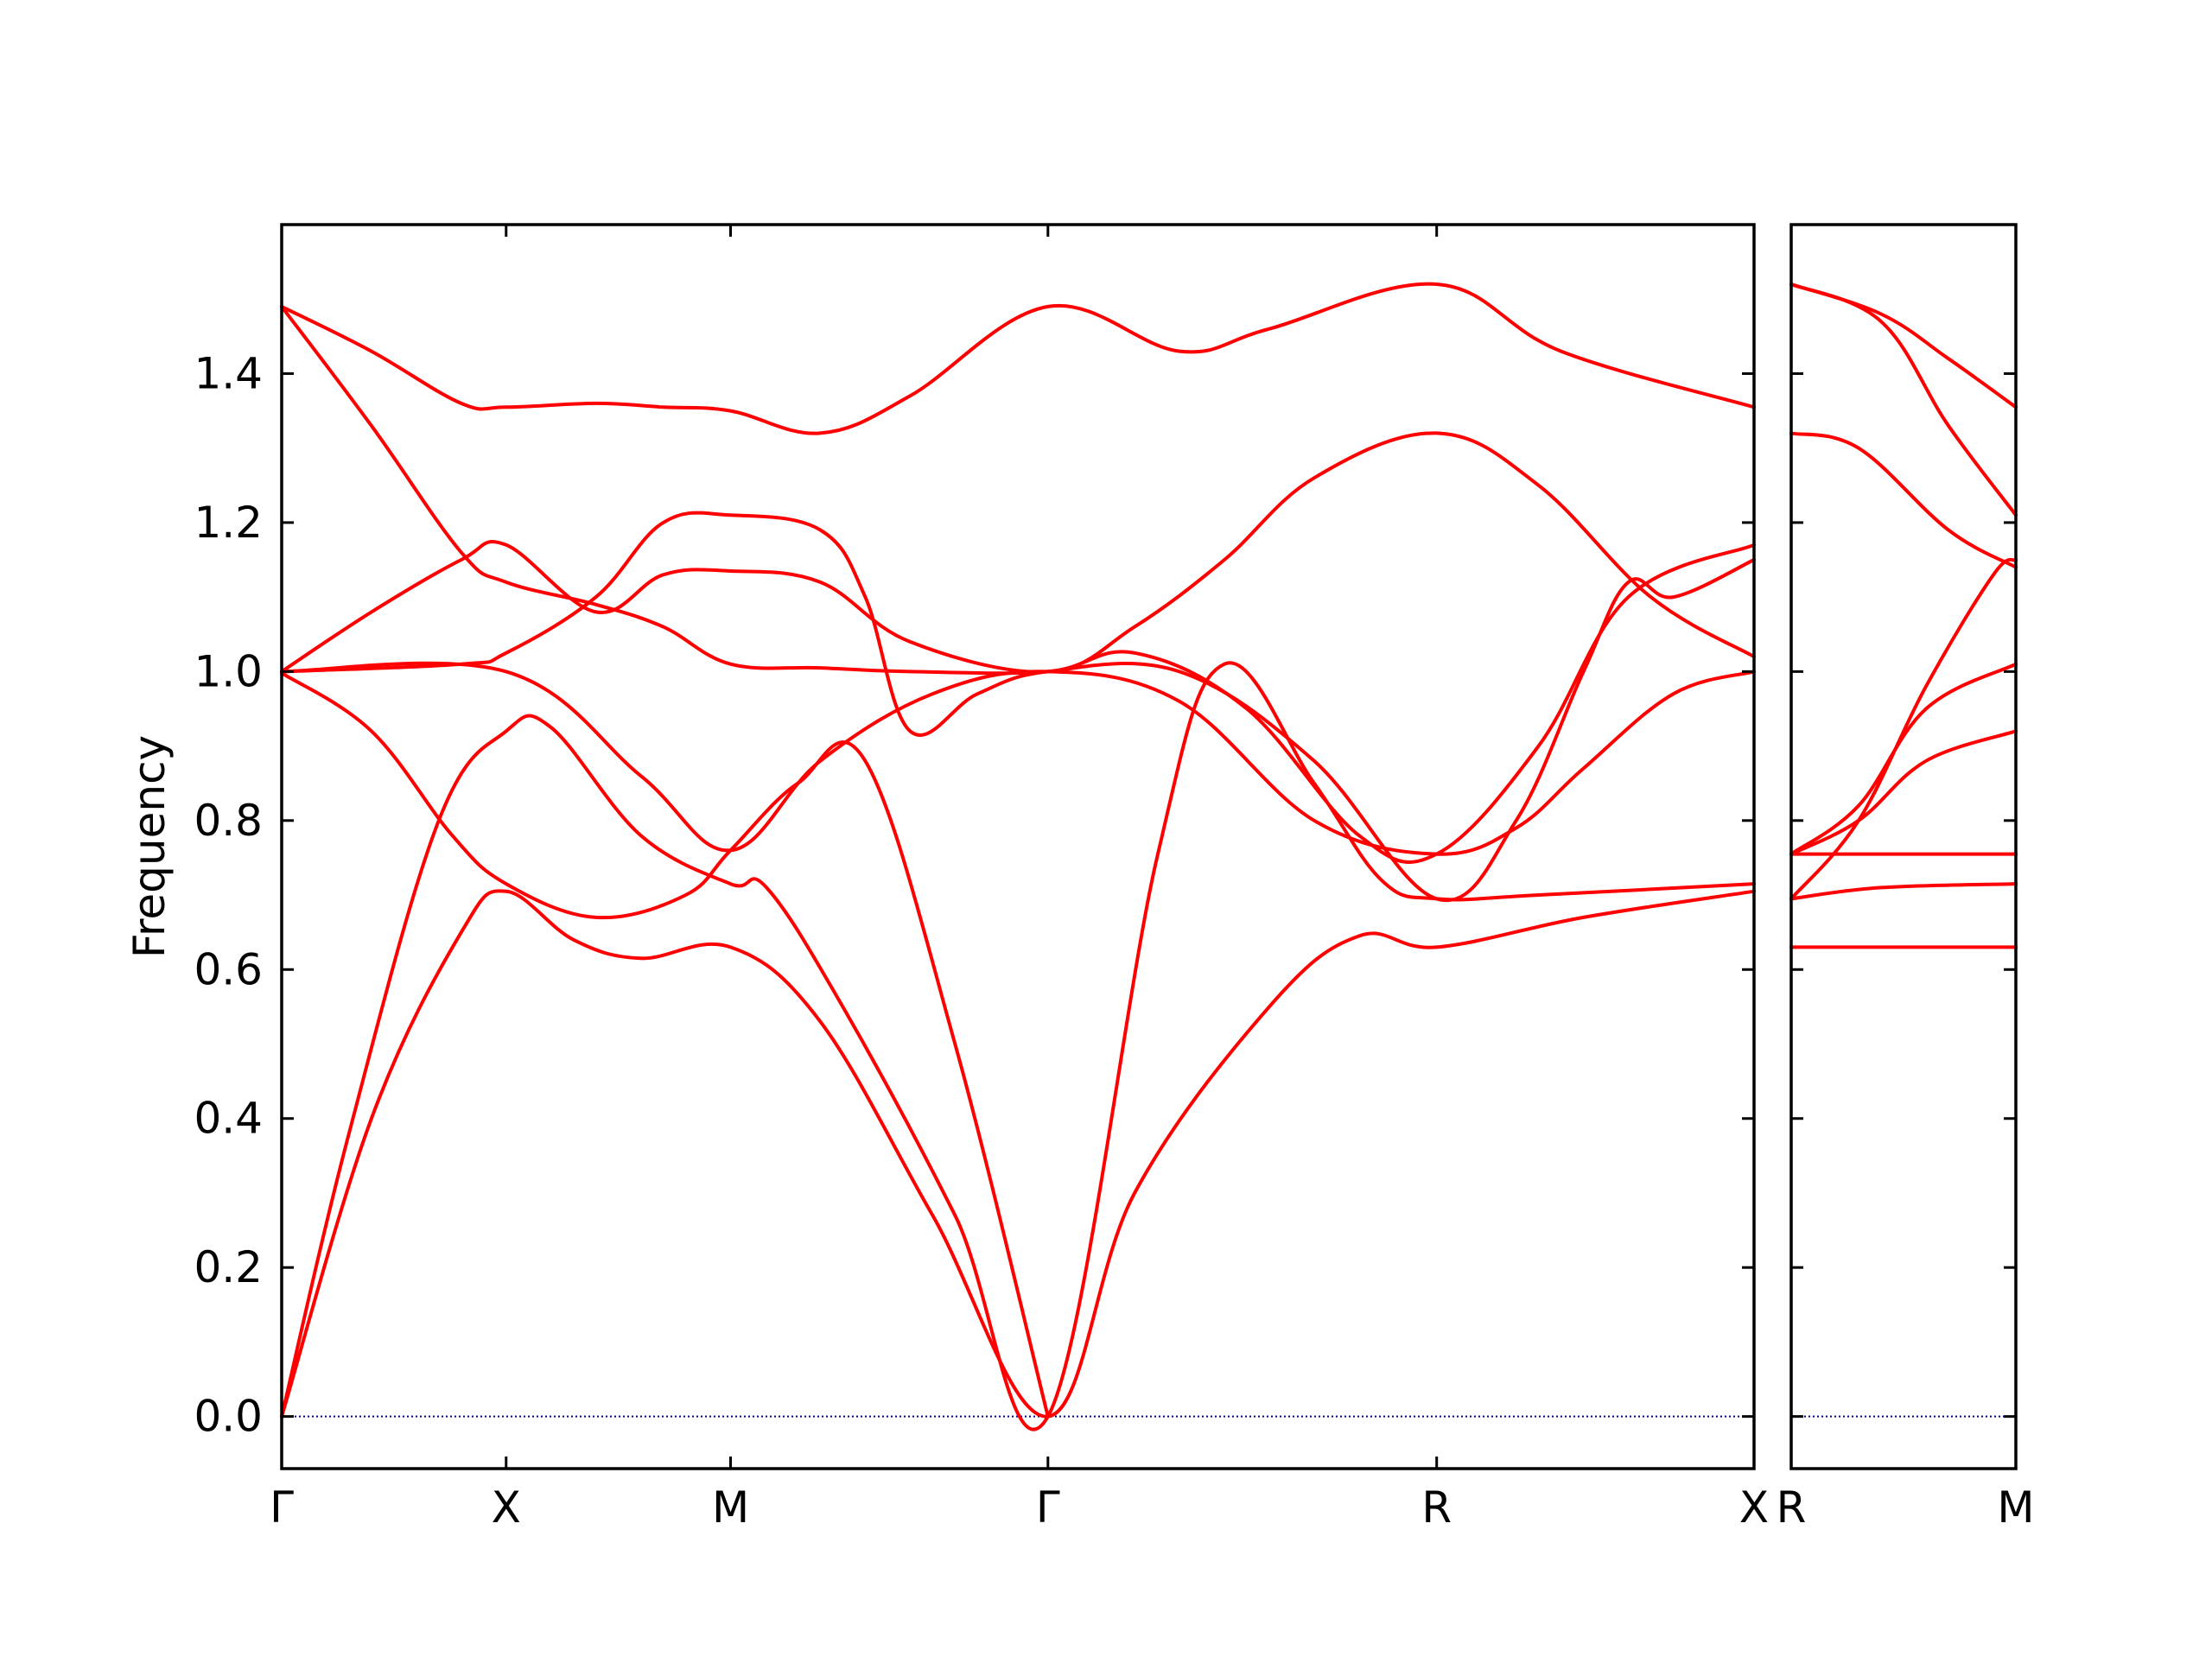 This screenshot has width=2212, height=1663. What do you see at coordinates (229, 821) in the screenshot?
I see `y-tick-label: 0.8` at bounding box center [229, 821].